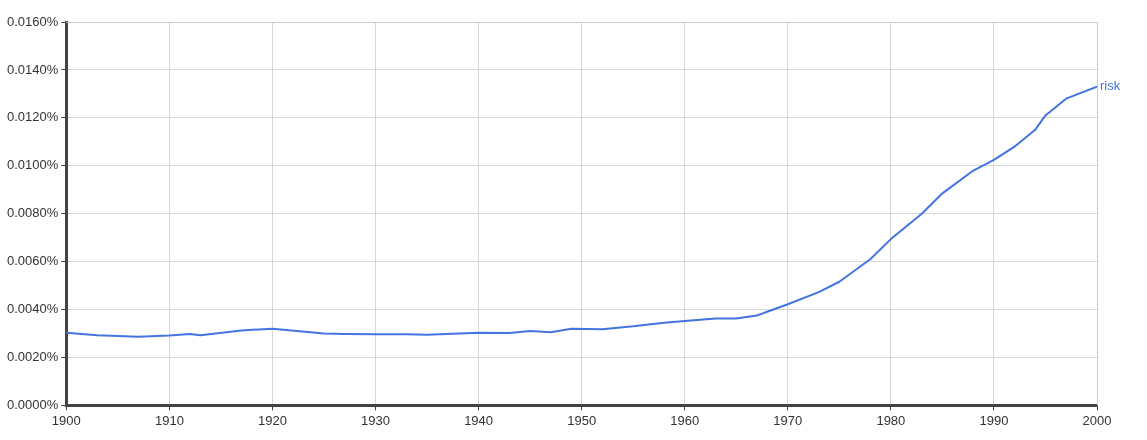  I want to click on x-tick-label: 2000, so click(1097, 420).